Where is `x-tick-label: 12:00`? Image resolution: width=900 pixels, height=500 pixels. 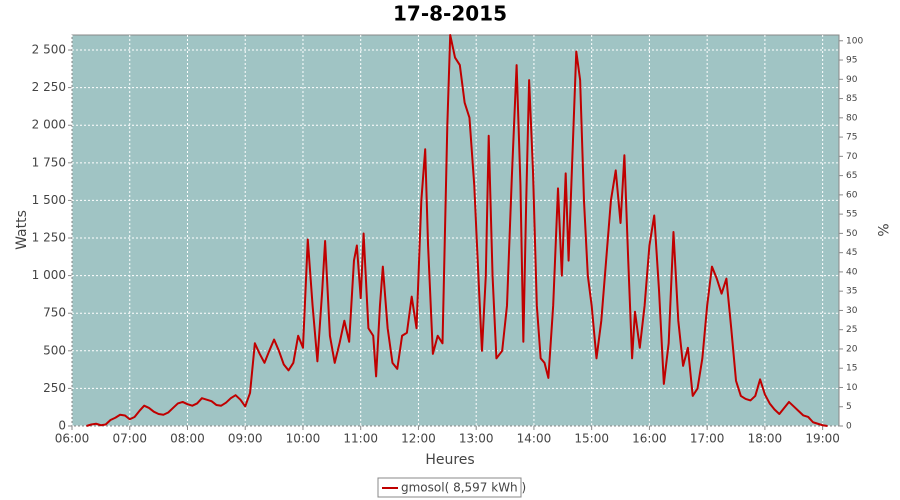 x-tick-label: 12:00 is located at coordinates (418, 439).